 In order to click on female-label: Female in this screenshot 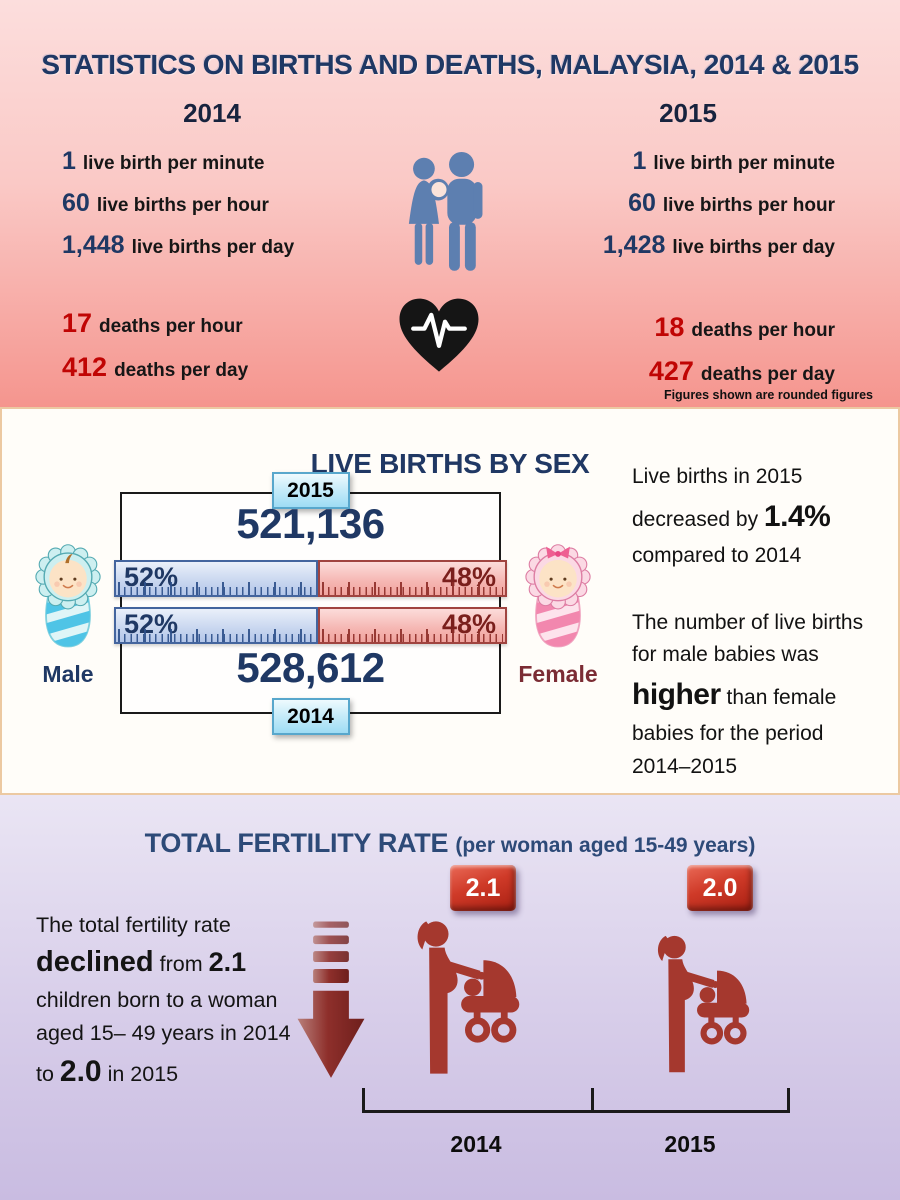, I will do `click(558, 674)`.